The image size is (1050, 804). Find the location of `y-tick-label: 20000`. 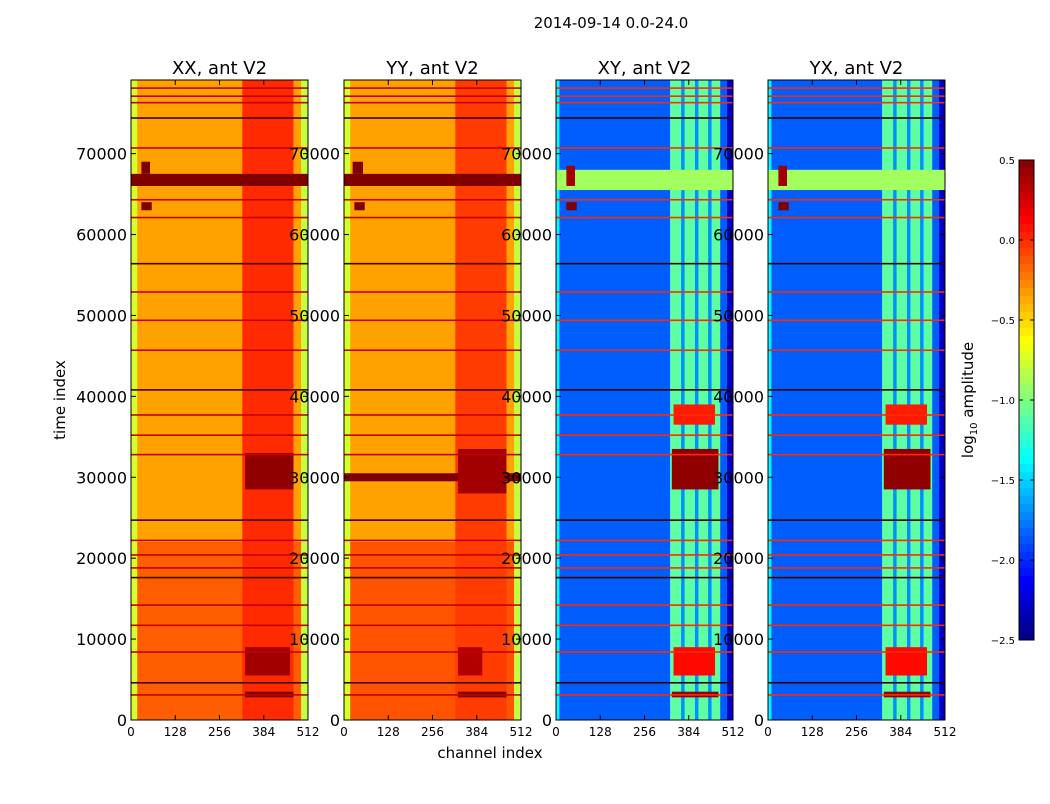

y-tick-label: 20000 is located at coordinates (526, 558).